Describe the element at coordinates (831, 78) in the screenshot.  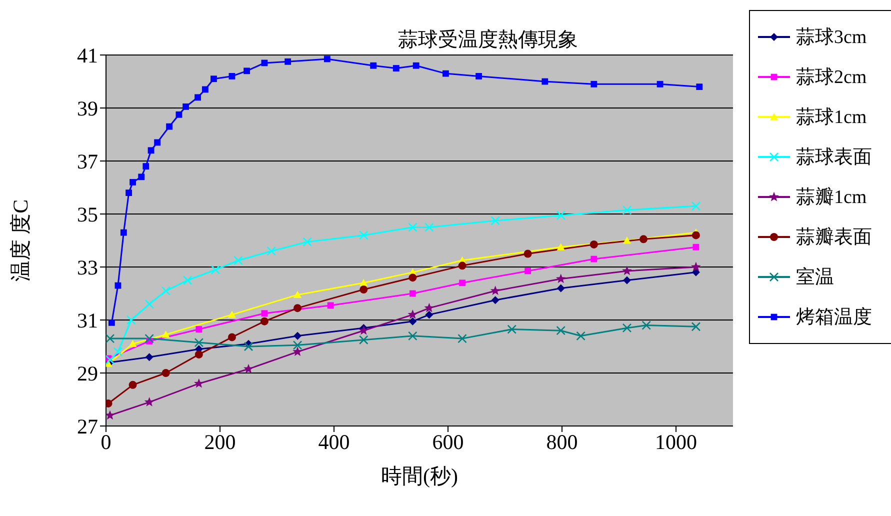
I see `legend-label: 蒜球2cm` at that location.